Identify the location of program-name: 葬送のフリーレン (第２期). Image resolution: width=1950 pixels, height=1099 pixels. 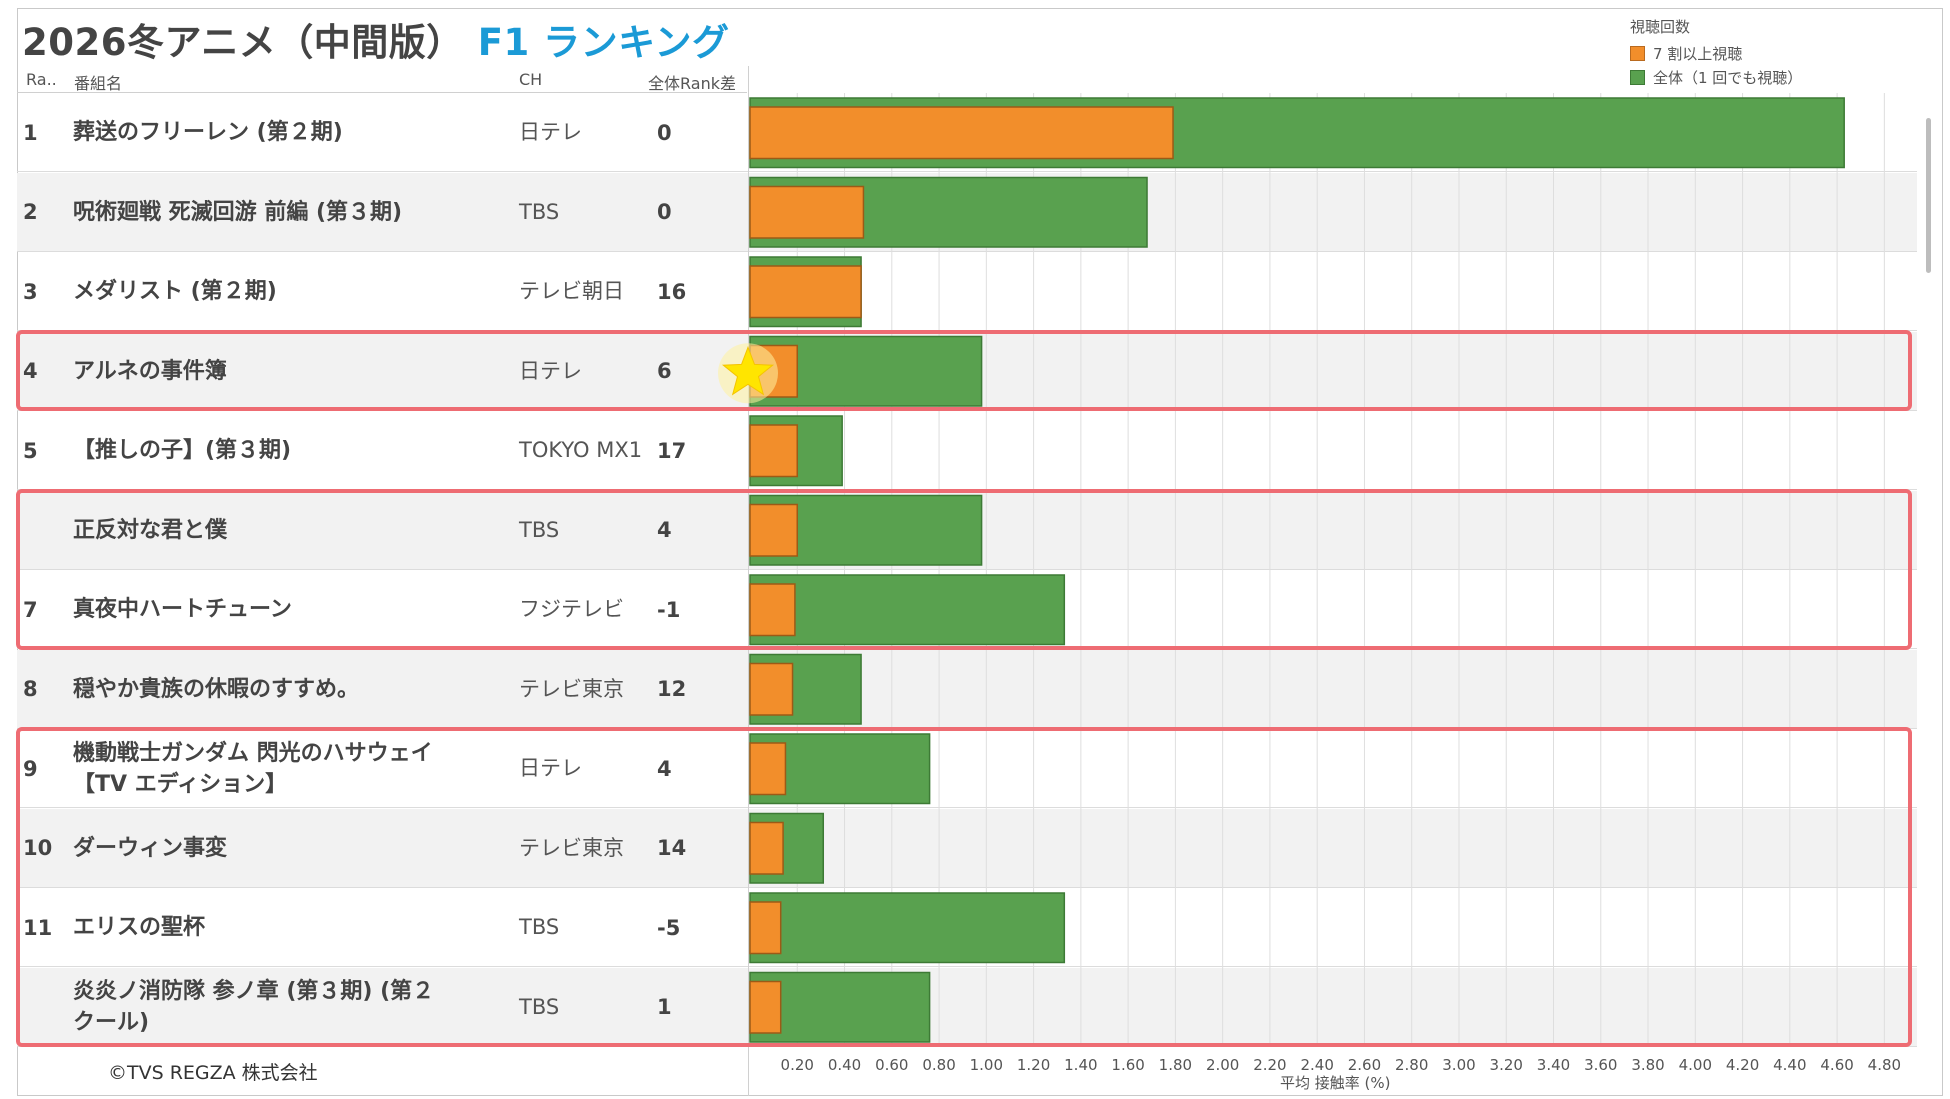
(263, 132).